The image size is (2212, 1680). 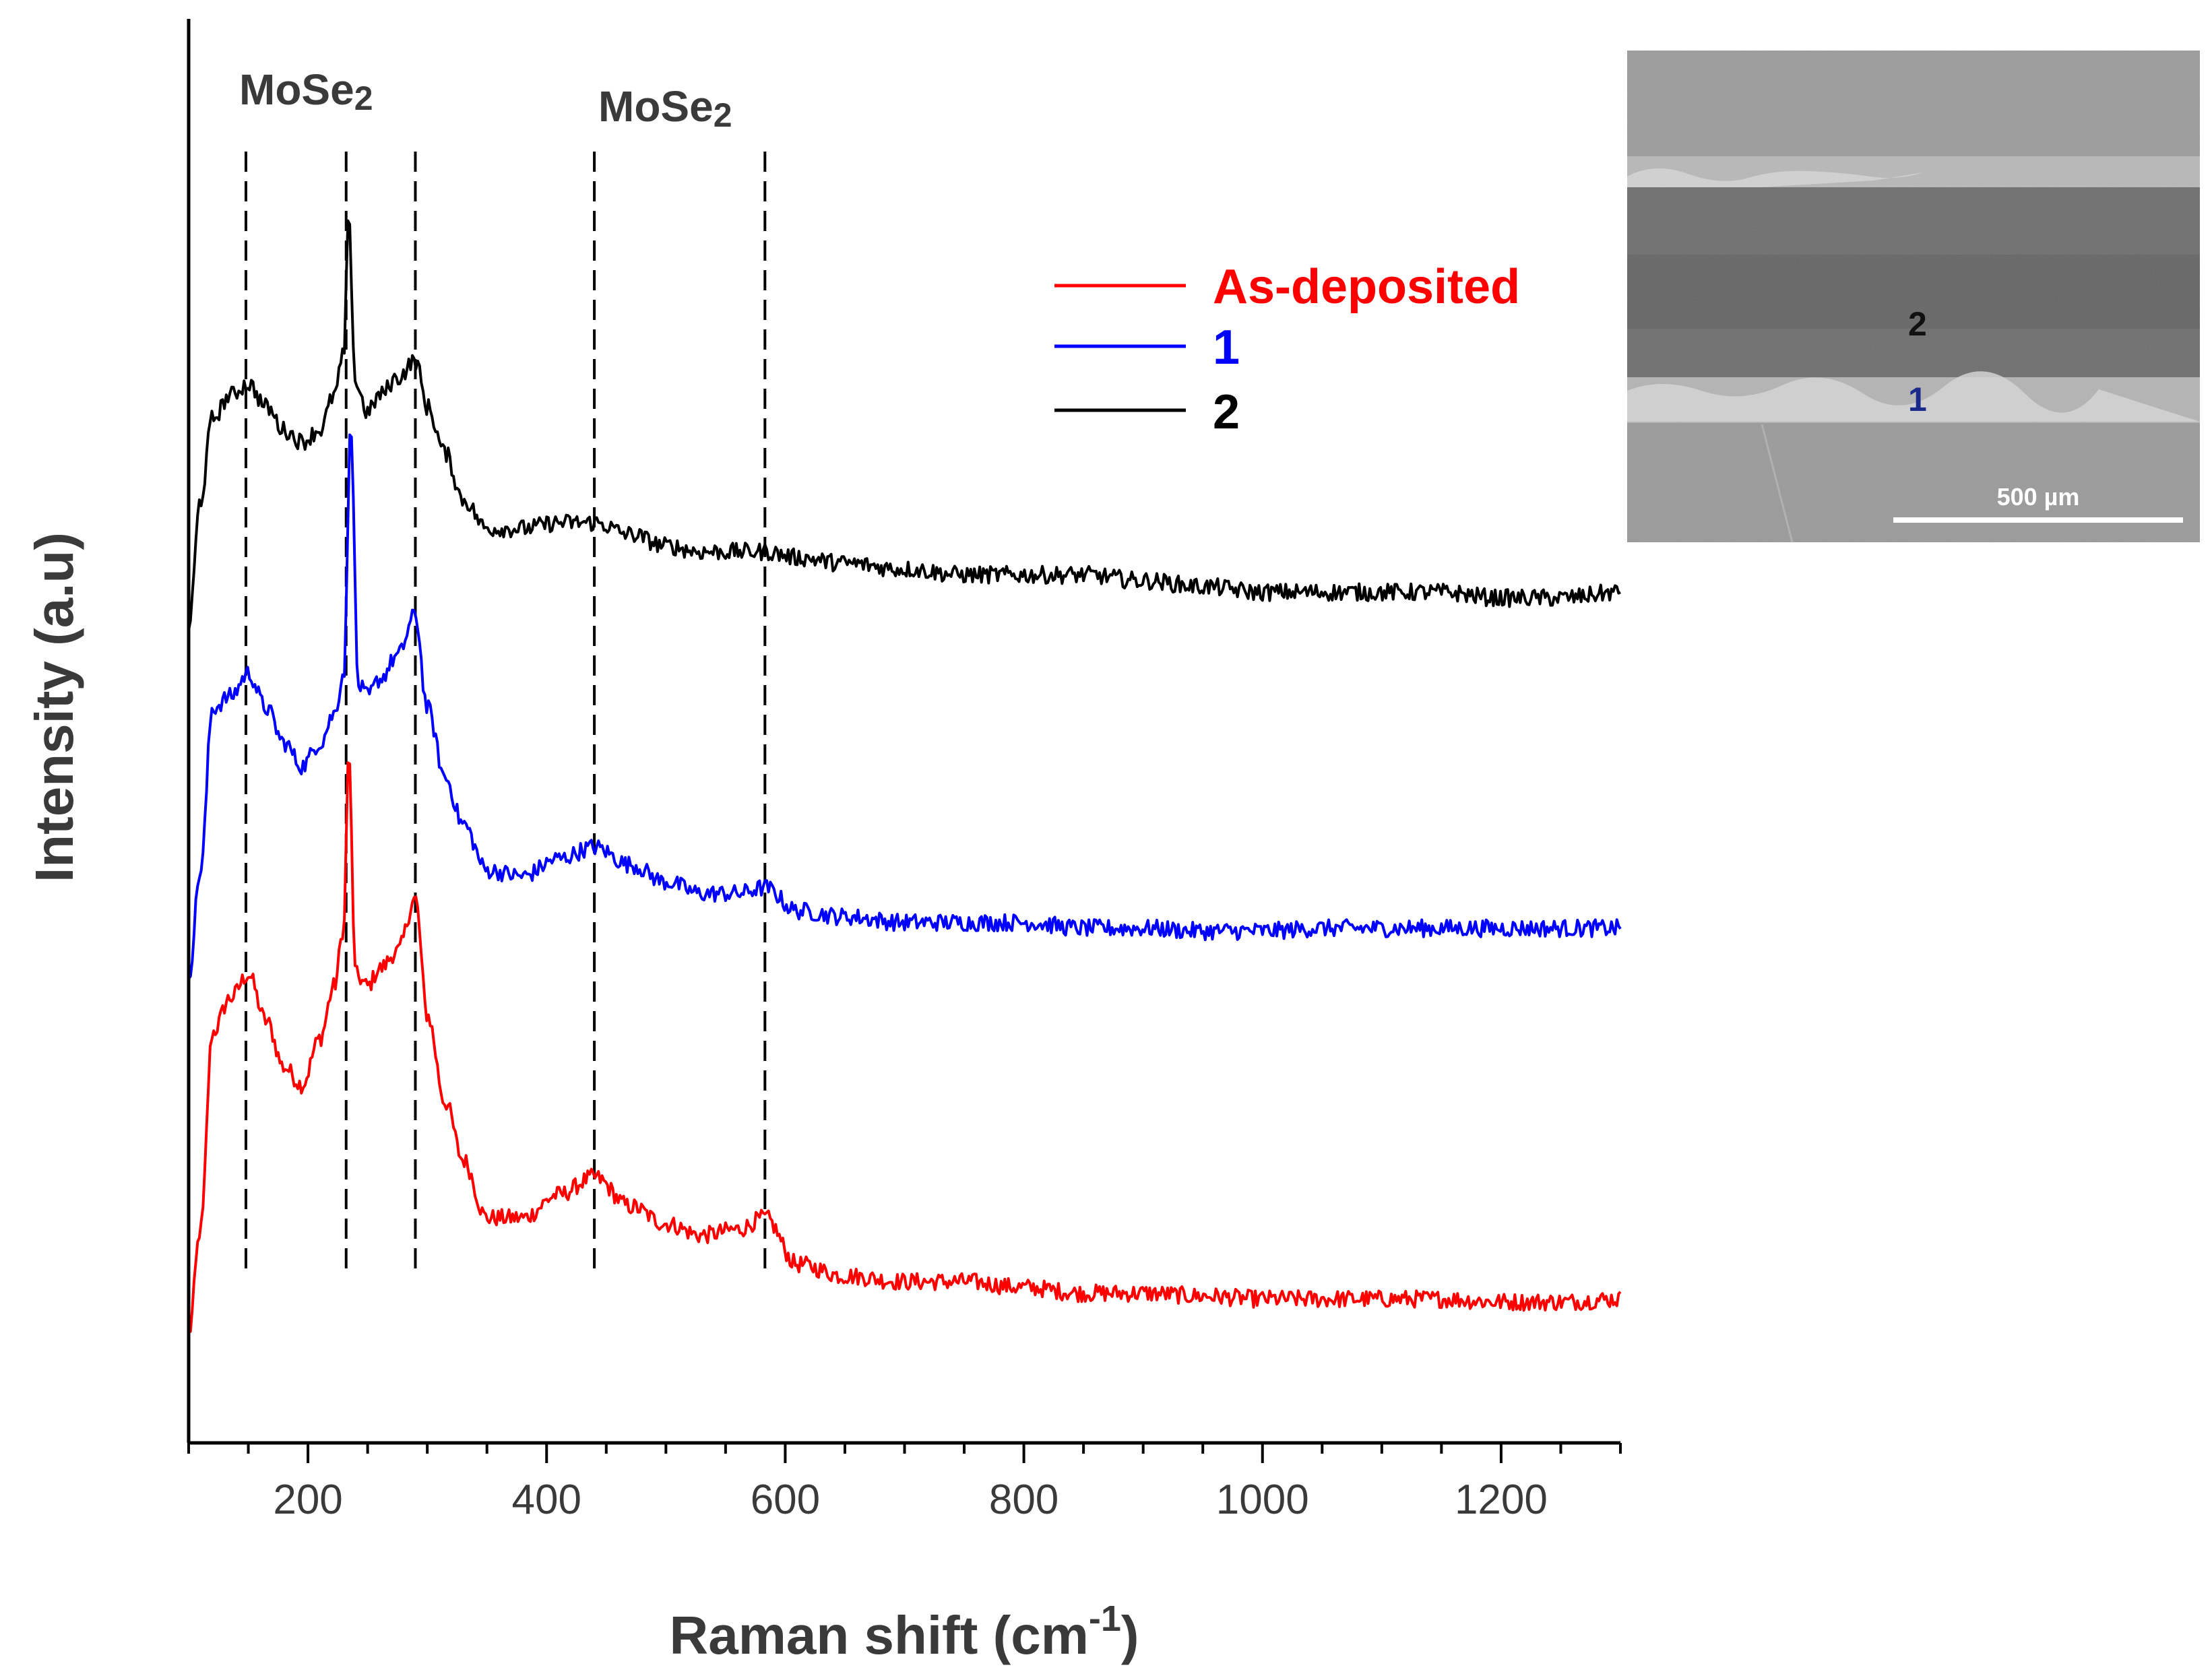 I want to click on x-axis-ticks: 200 400 600 800 1000 1200, so click(x=904, y=1483).